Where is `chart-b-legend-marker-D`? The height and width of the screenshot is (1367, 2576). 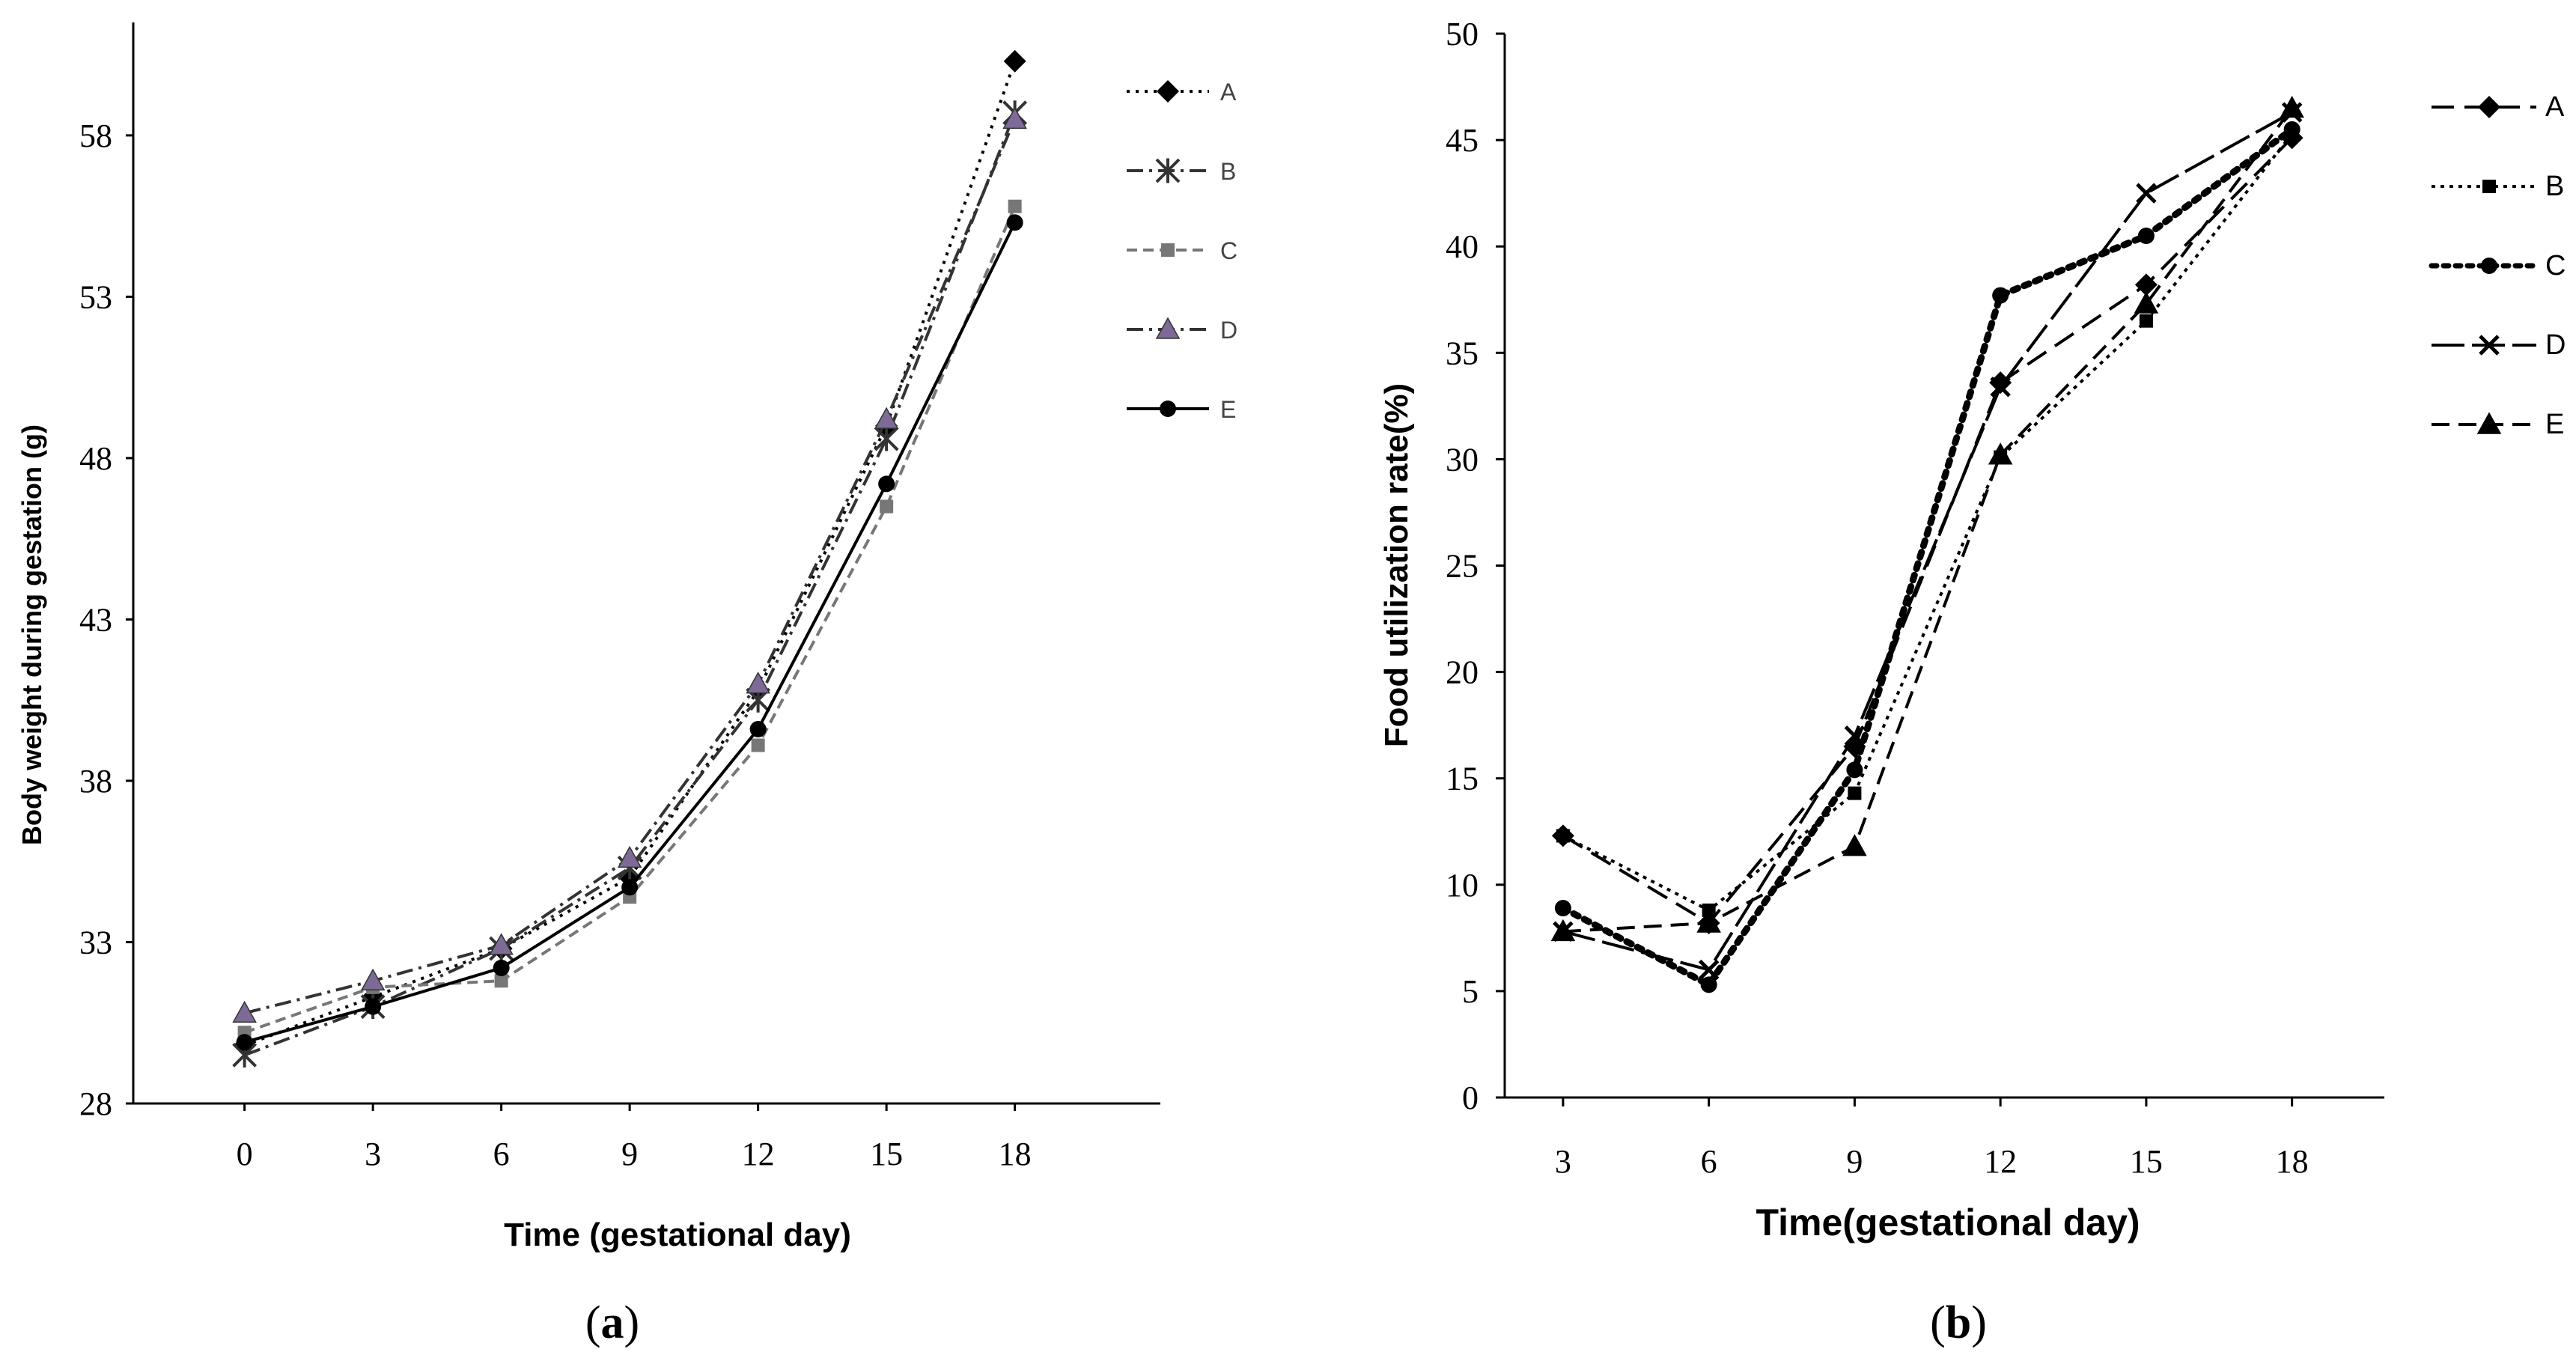 chart-b-legend-marker-D is located at coordinates (2489, 346).